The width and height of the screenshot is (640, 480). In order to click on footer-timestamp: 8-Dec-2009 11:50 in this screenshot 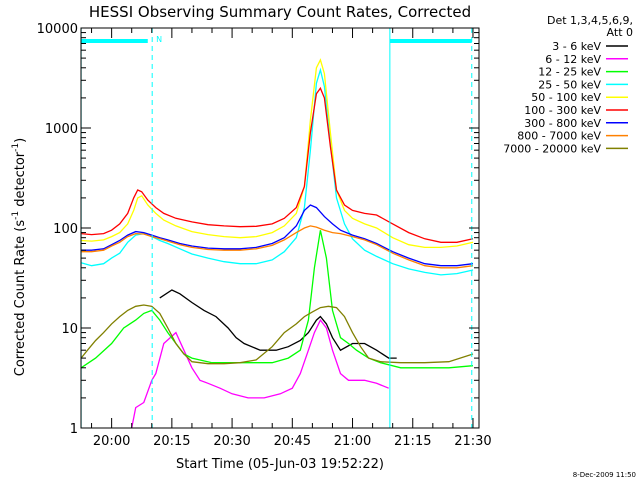, I will do `click(604, 475)`.